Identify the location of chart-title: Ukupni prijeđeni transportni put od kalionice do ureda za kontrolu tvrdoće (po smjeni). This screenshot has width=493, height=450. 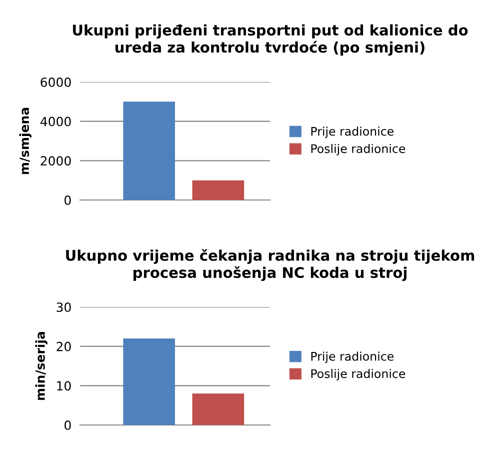
(270, 40).